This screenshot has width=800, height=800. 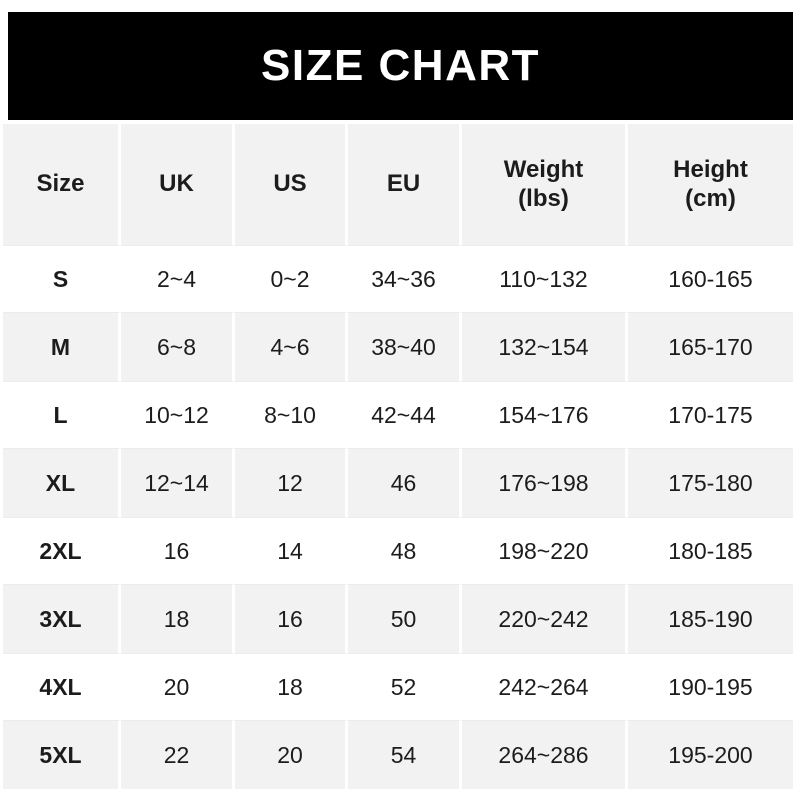 I want to click on column-header-us: US, so click(x=291, y=184).